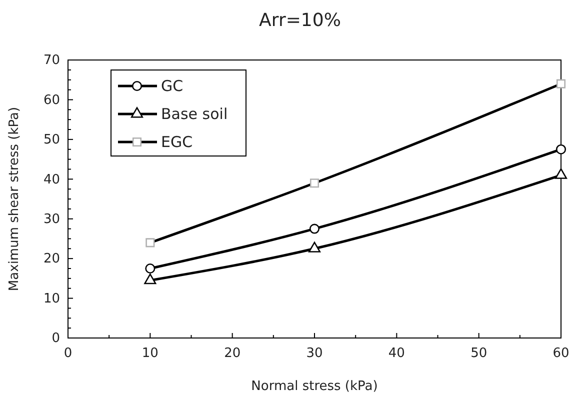  Describe the element at coordinates (150, 354) in the screenshot. I see `x-tick-label: 10` at that location.